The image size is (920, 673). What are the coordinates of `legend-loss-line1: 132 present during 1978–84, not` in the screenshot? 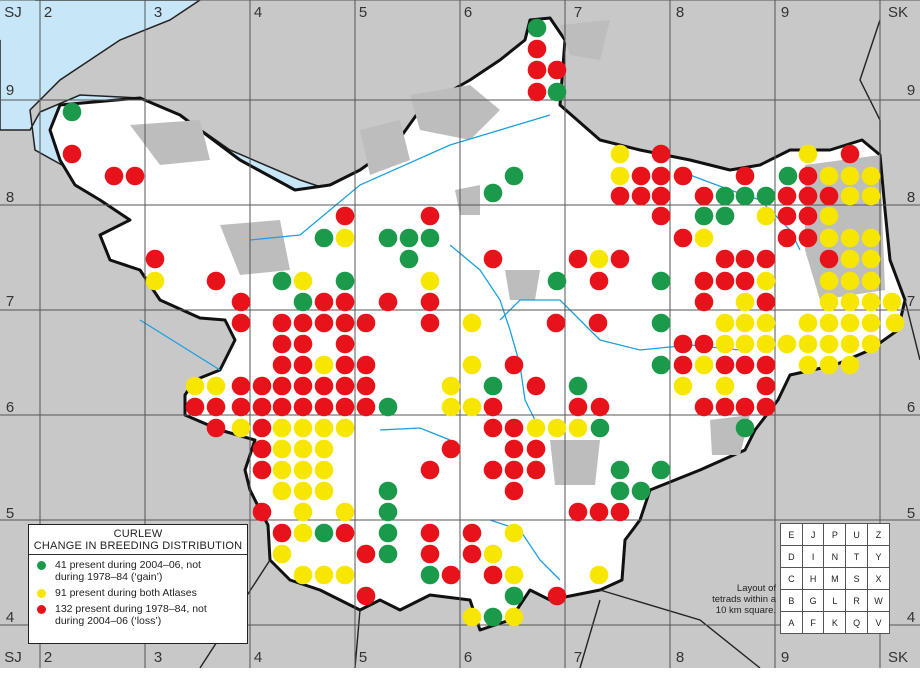 It's located at (131, 609).